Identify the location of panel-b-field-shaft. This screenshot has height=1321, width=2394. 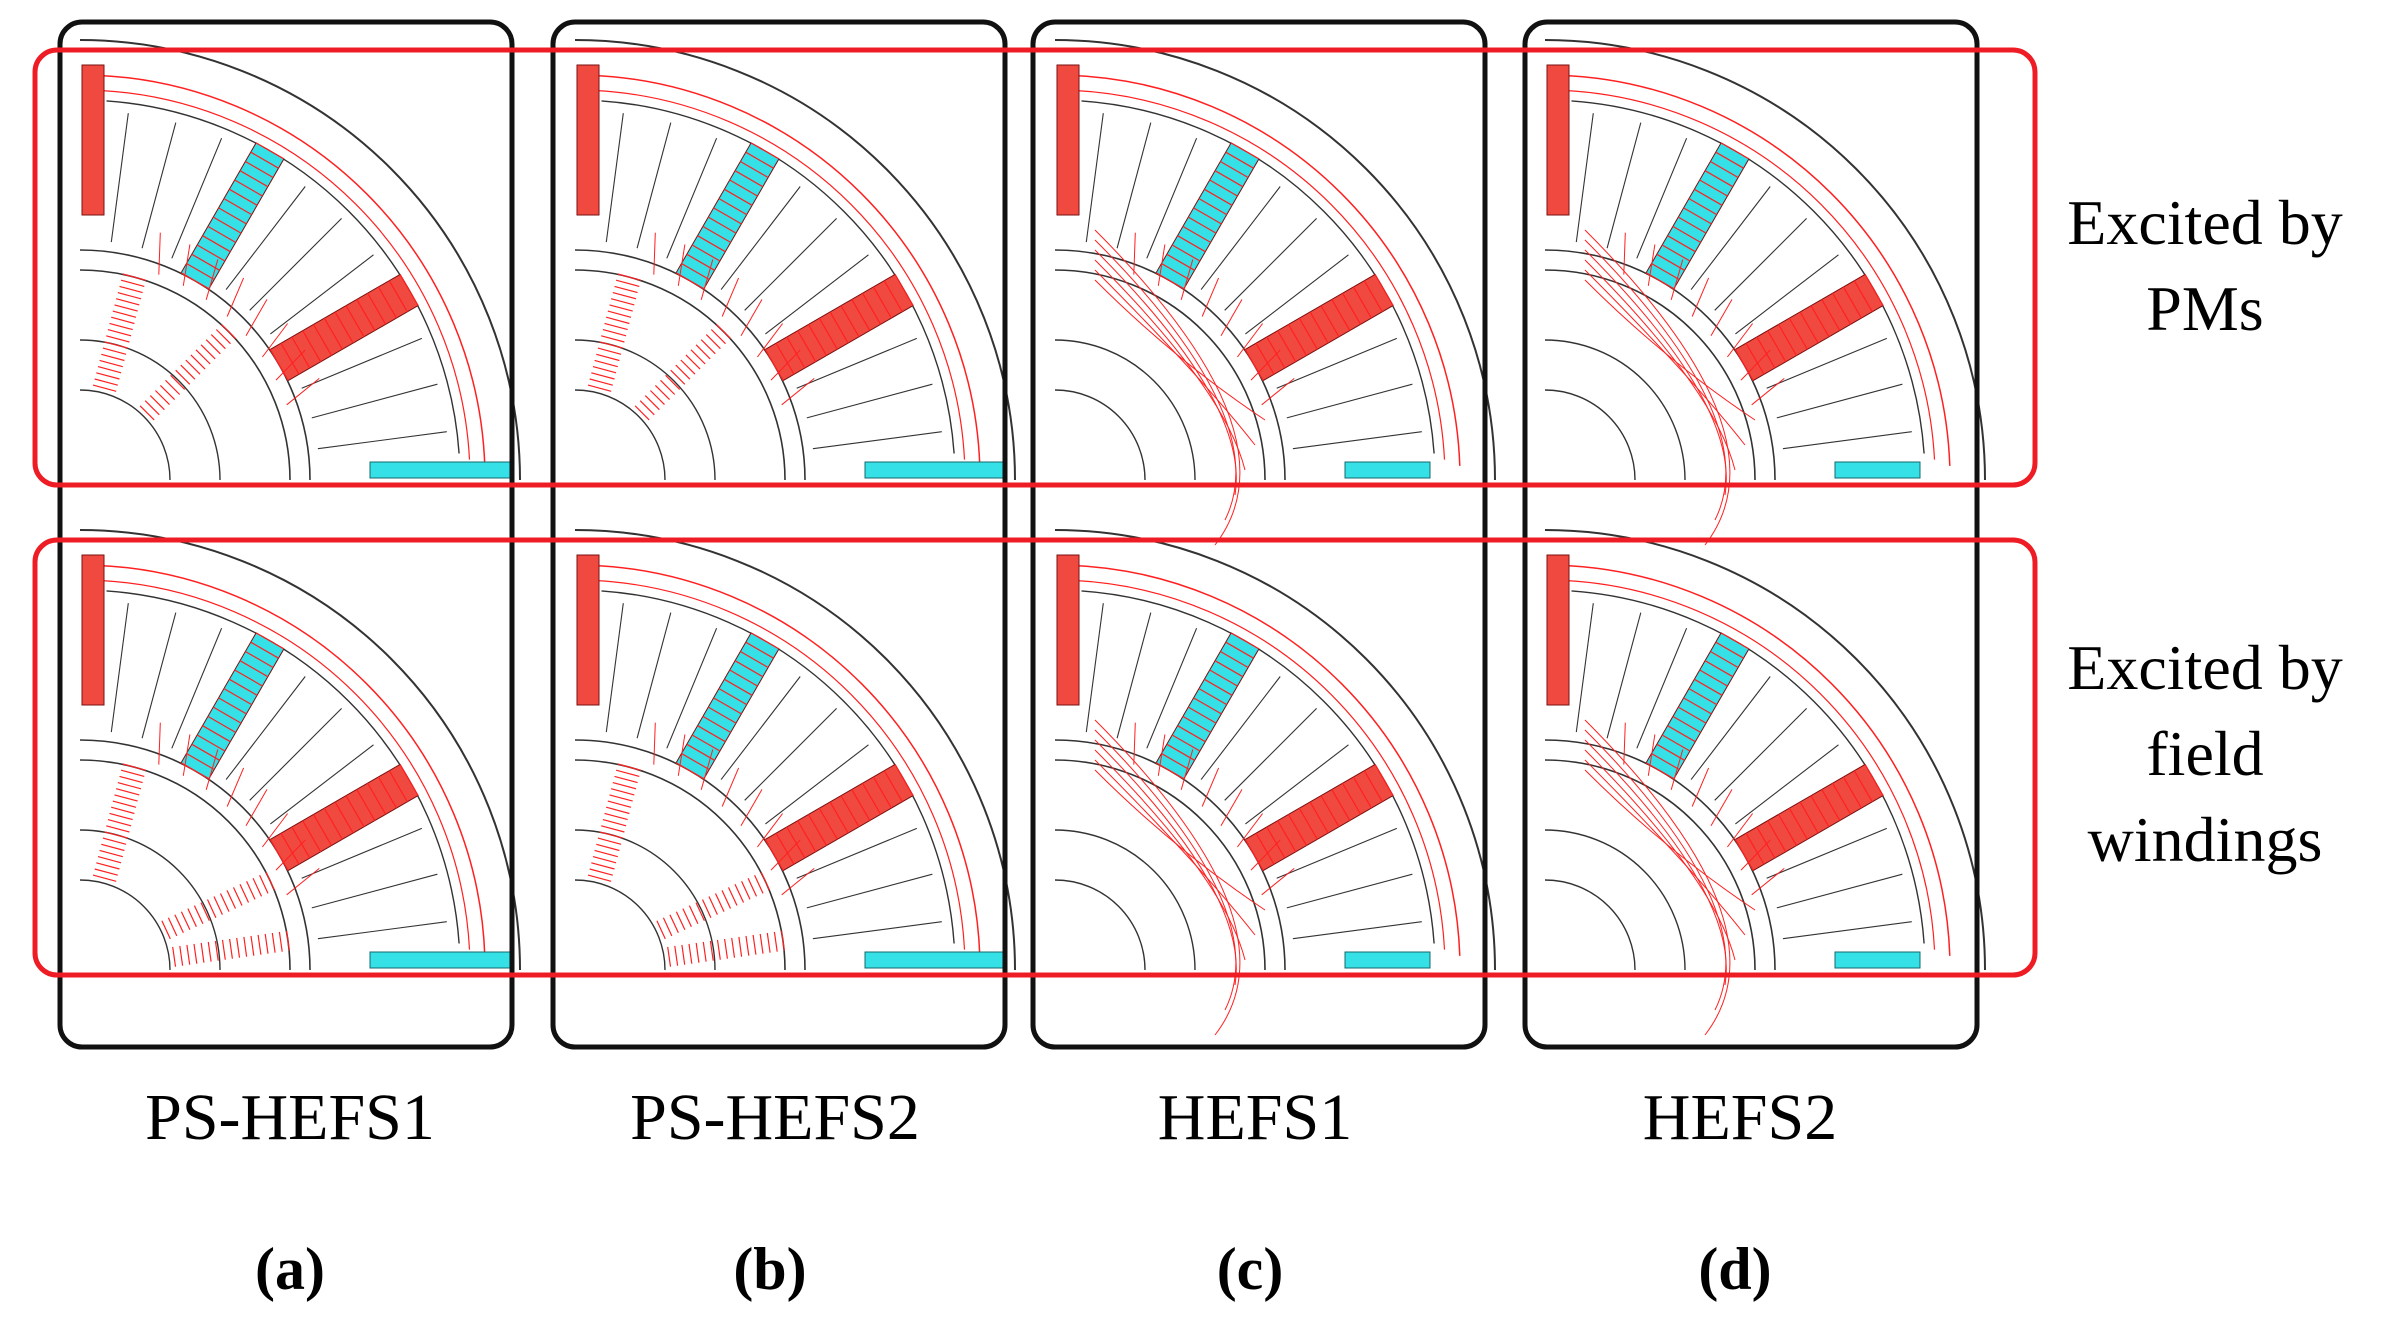
(620, 925).